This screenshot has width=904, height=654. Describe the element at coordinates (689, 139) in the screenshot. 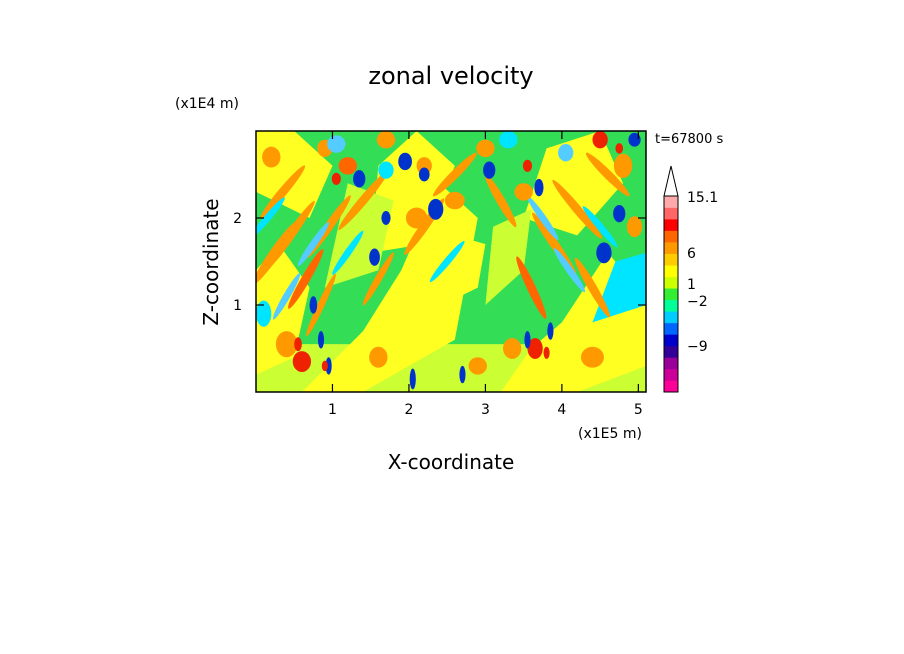

I see `time-label: t=67800 s` at that location.